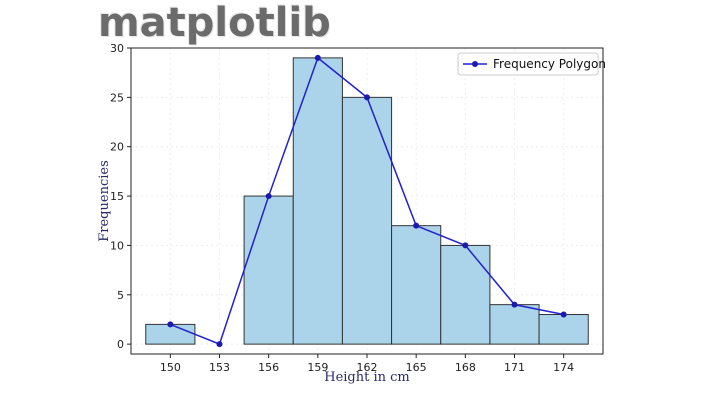  Describe the element at coordinates (563, 367) in the screenshot. I see `x-tick-label: 174` at that location.